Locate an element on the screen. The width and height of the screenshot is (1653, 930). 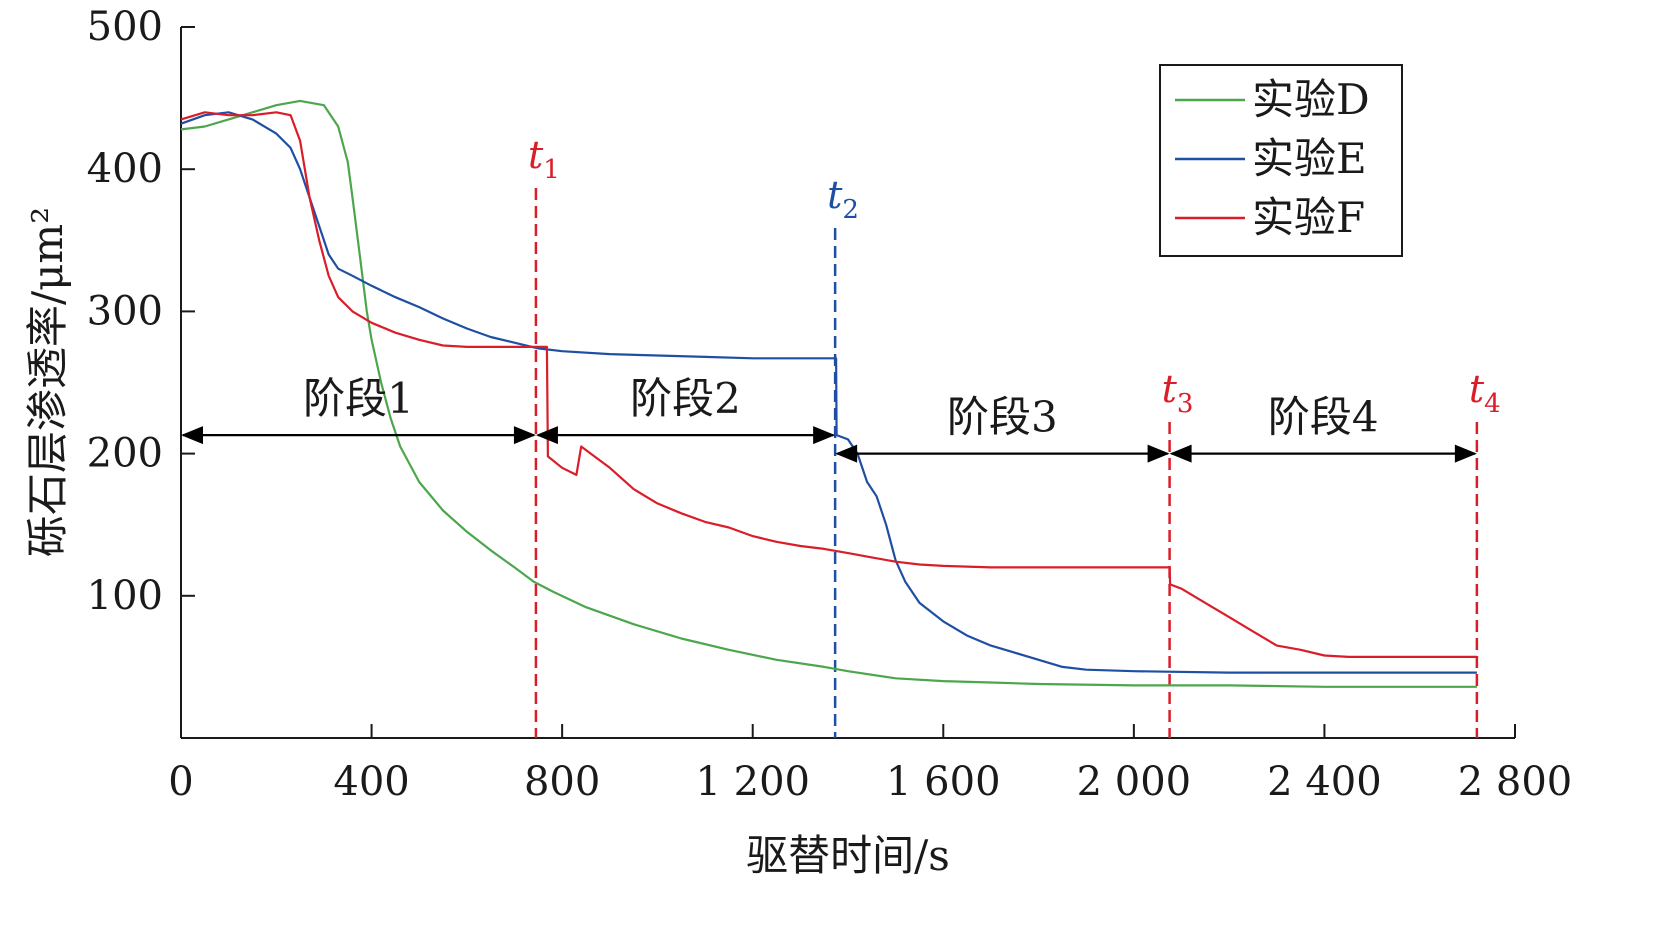
x-tick-label: 2 800 is located at coordinates (1515, 782).